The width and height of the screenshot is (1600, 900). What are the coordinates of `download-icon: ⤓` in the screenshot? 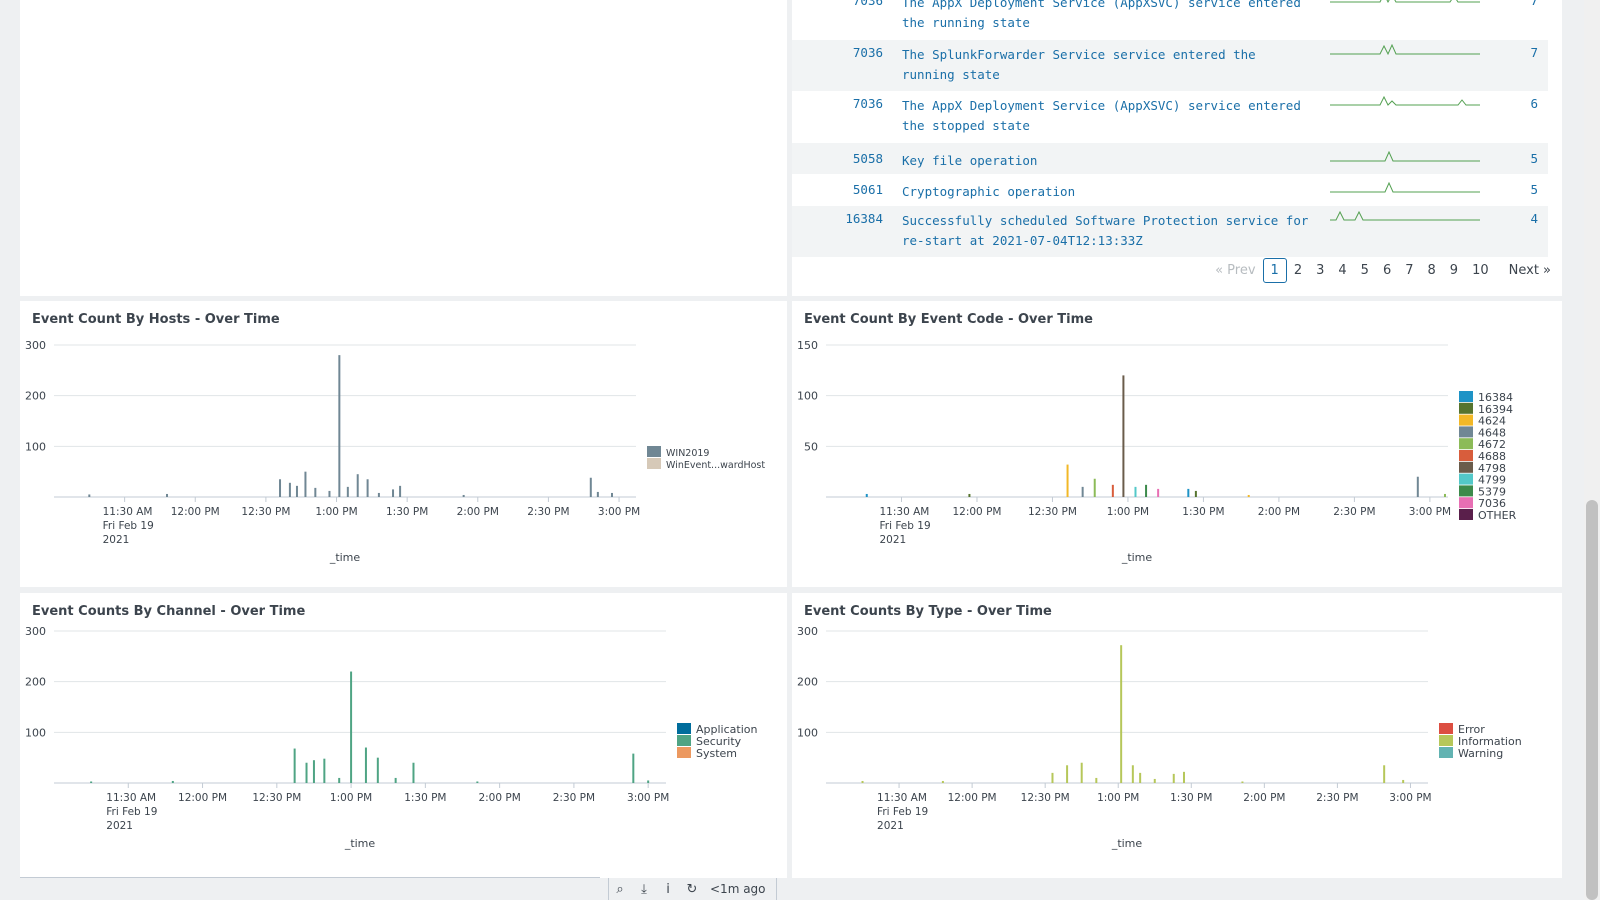 It's located at (644, 889).